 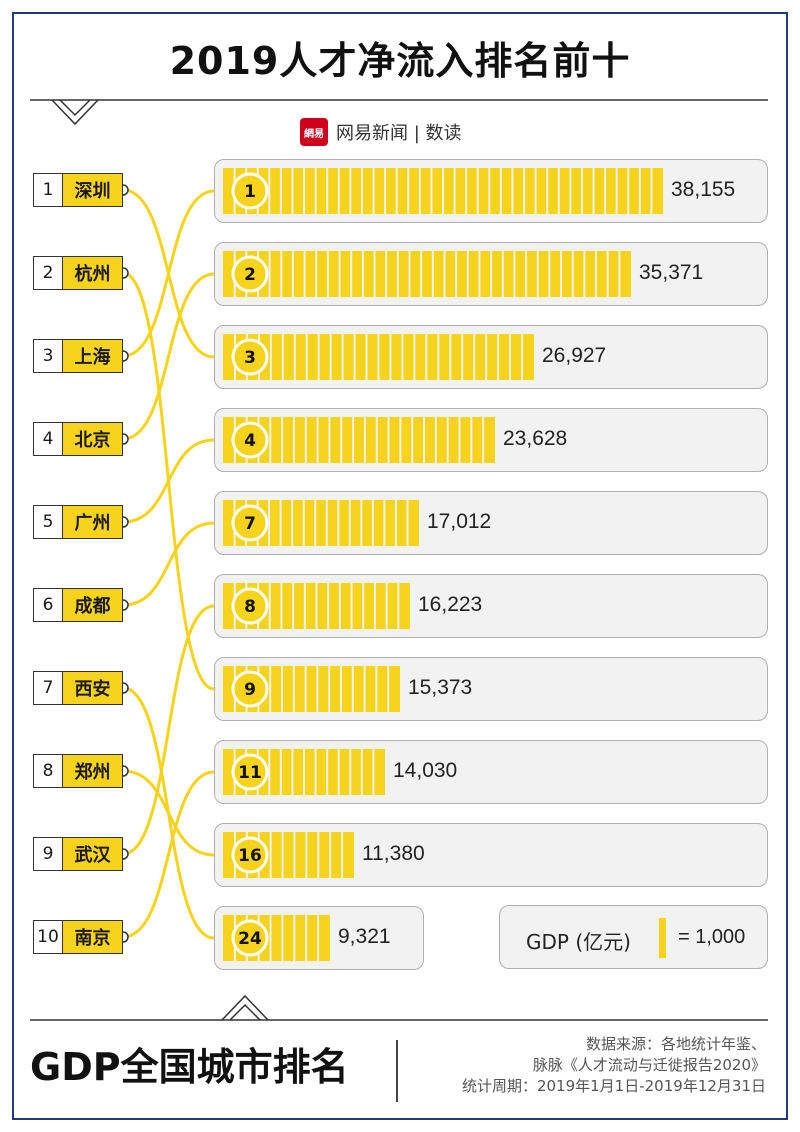 I want to click on city-item: 4 北京, so click(x=78, y=439).